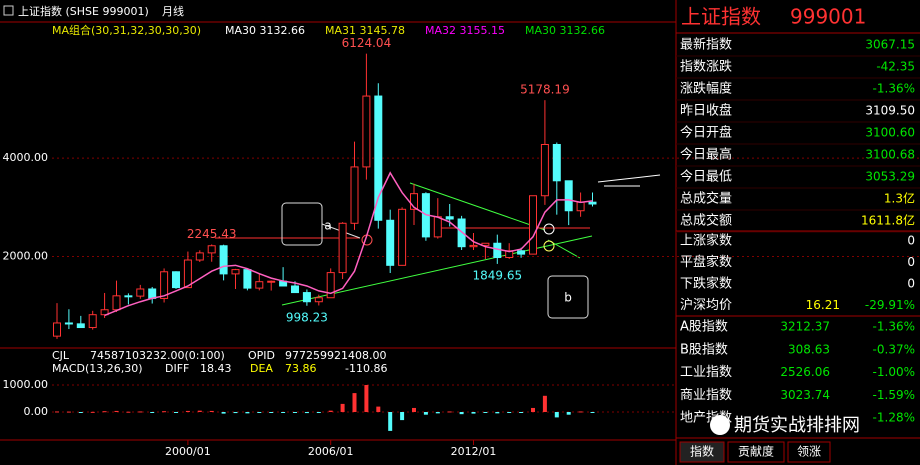  I want to click on quote-label: 涨跌幅度, so click(706, 89).